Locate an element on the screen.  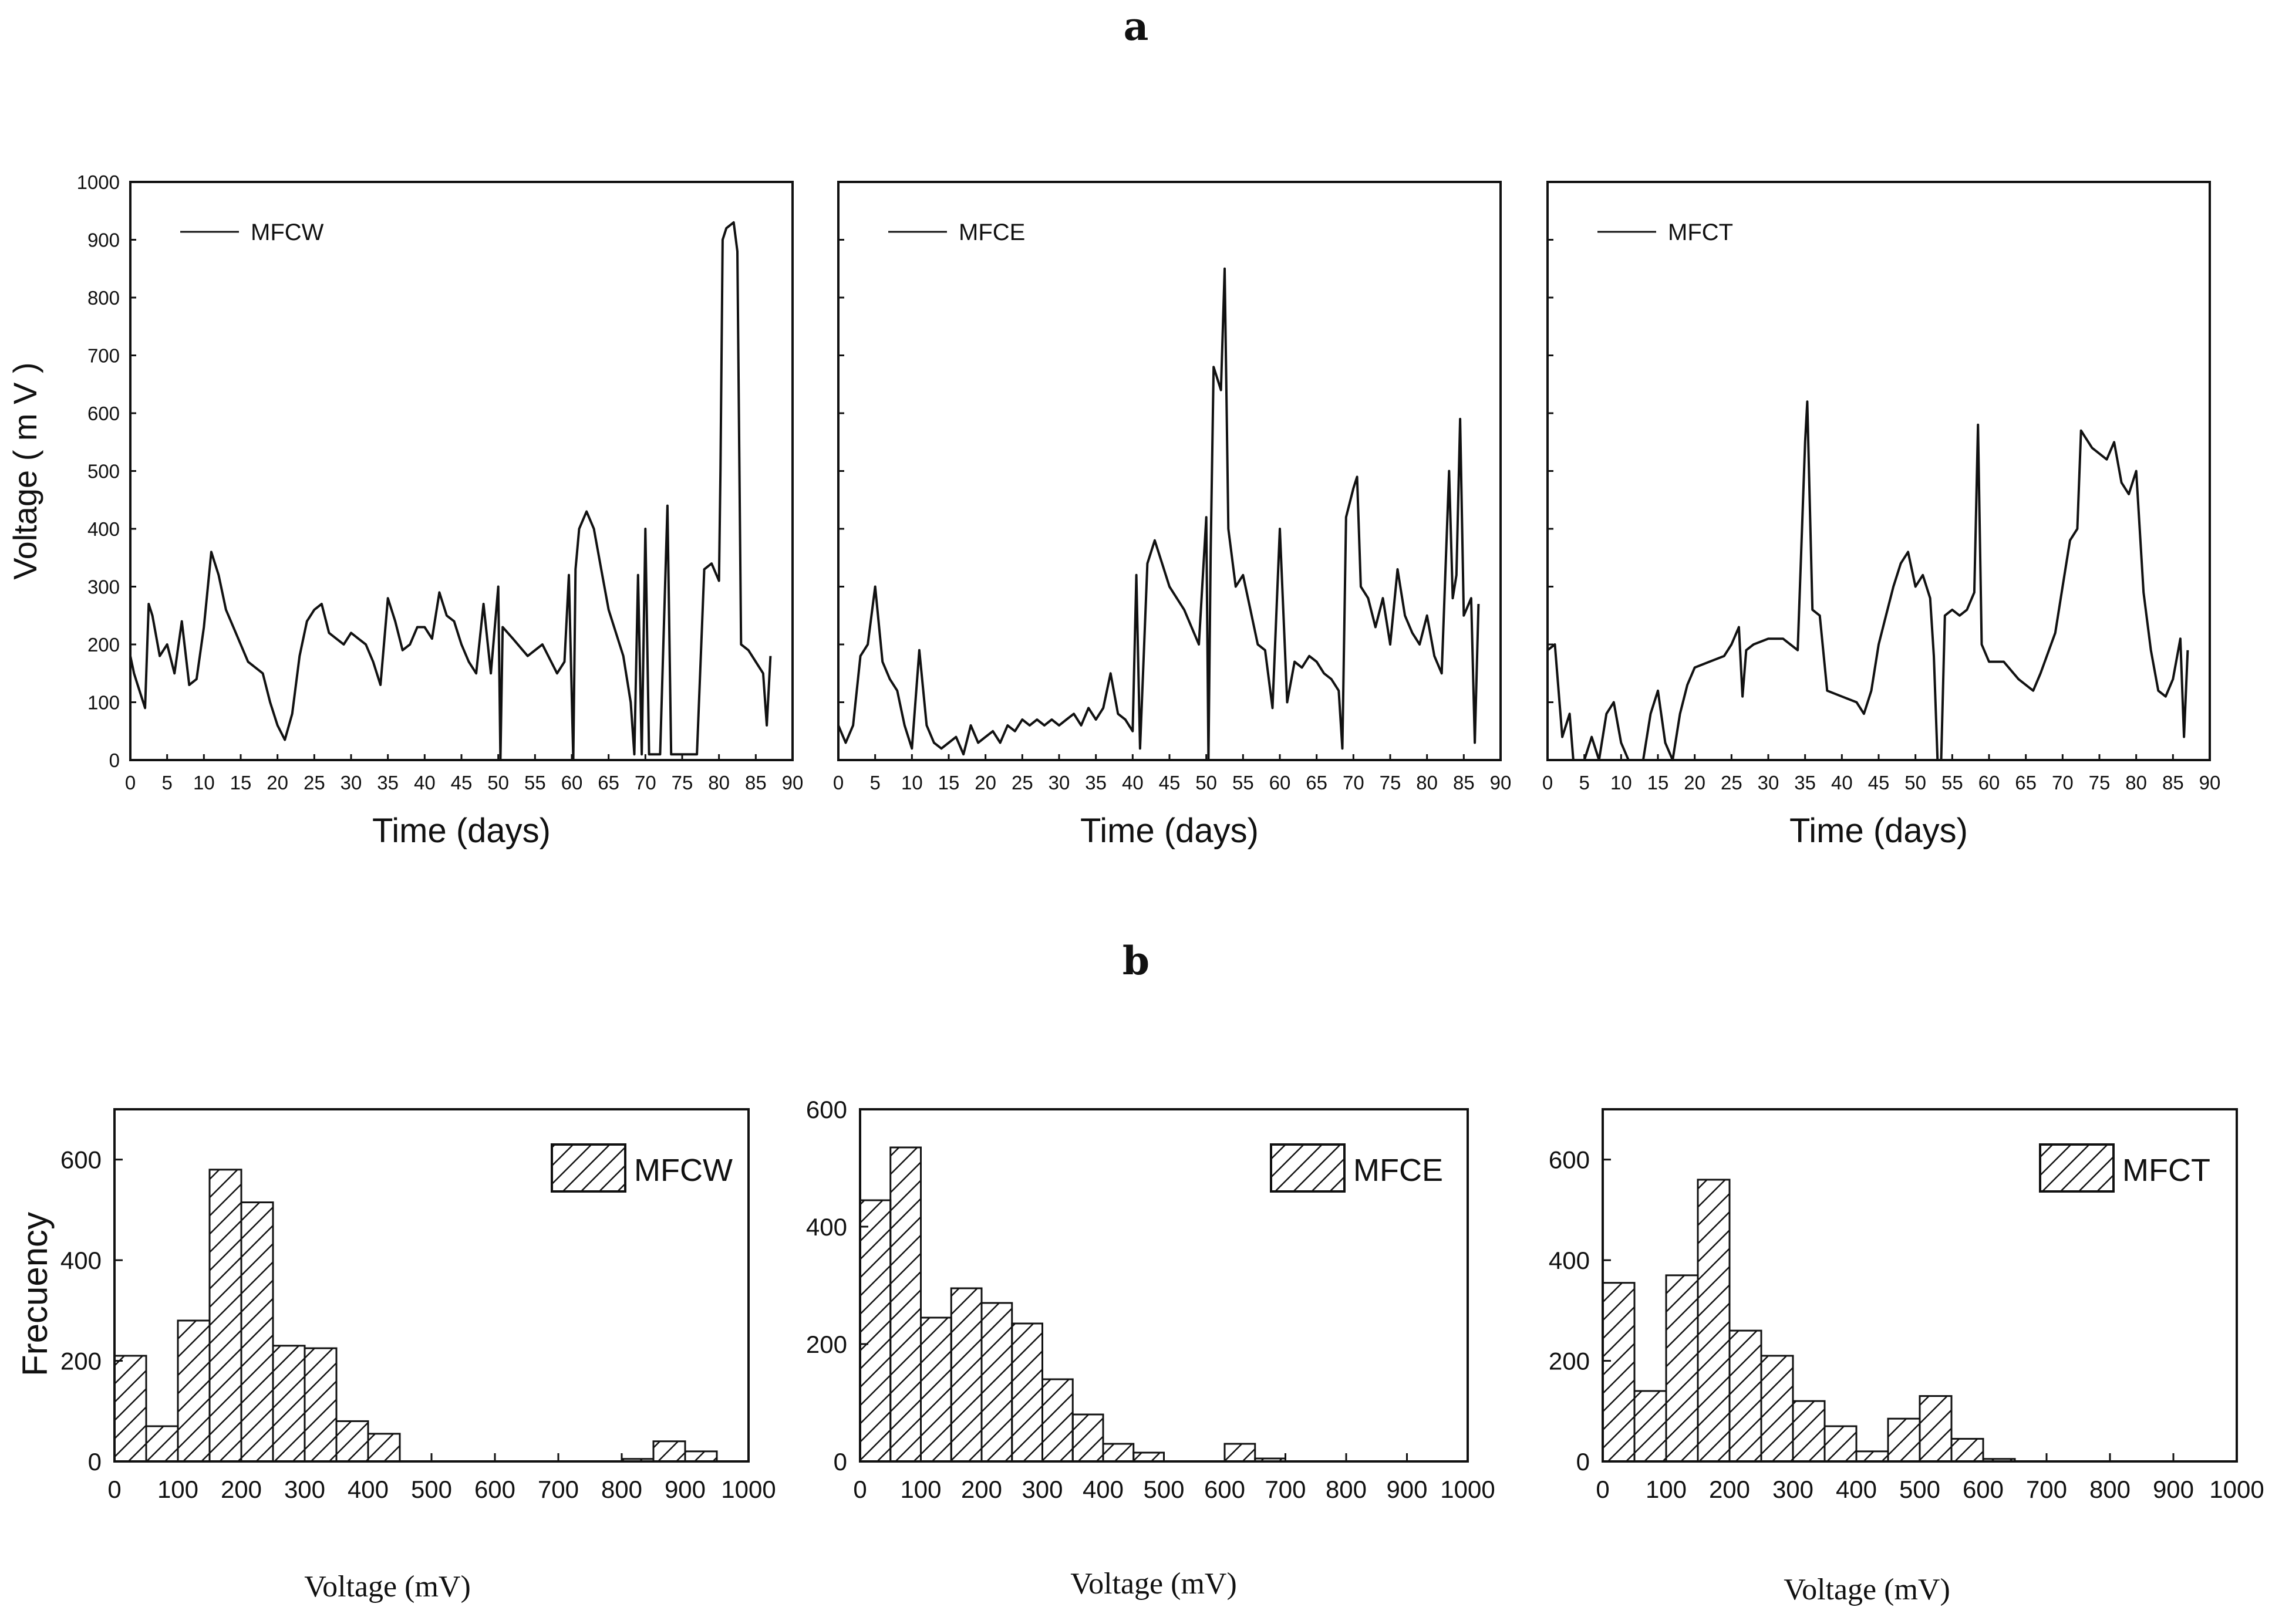
x-tick-label: 200 is located at coordinates (982, 1489).